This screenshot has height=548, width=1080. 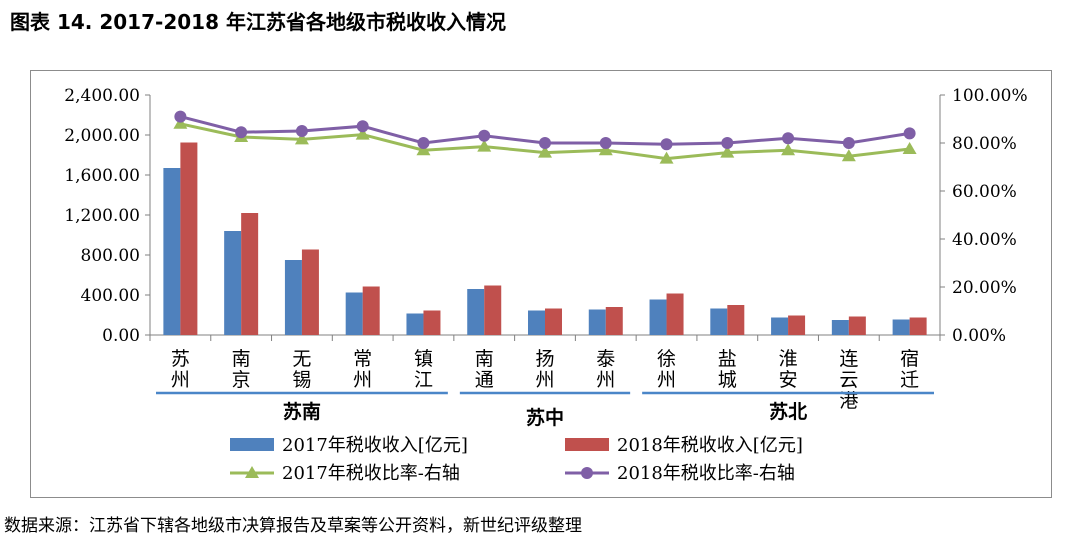 What do you see at coordinates (293, 526) in the screenshot?
I see `source-note: 数据来源：江苏省下辖各地级市决算报告及草案等公开资料，新世纪评级整理` at bounding box center [293, 526].